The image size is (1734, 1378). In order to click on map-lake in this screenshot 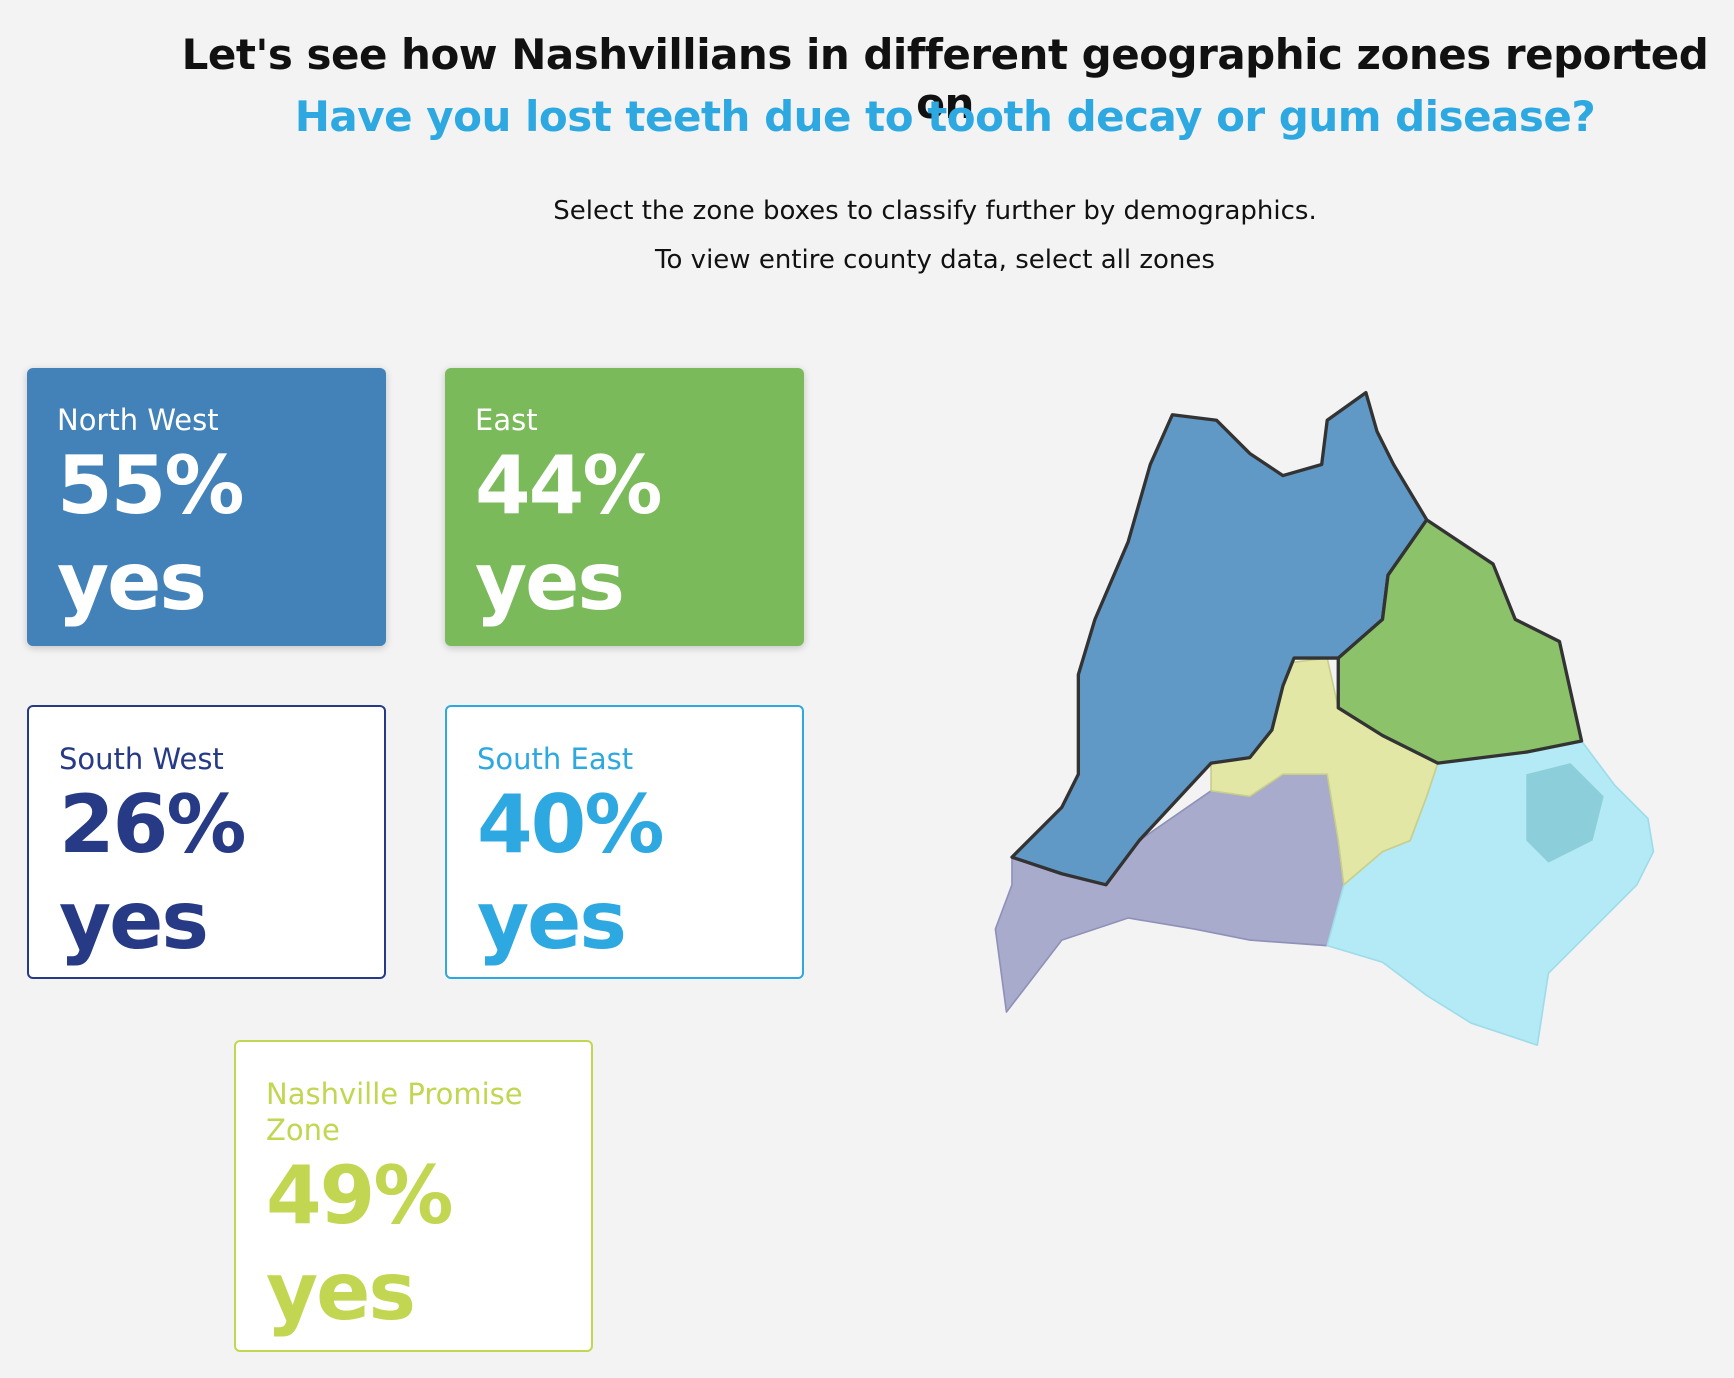, I will do `click(1565, 813)`.